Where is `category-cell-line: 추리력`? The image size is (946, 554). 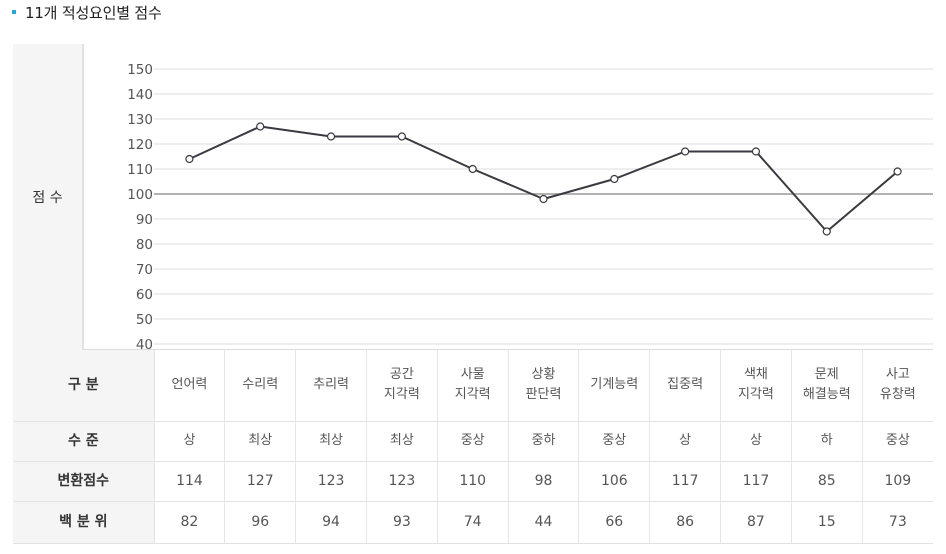 category-cell-line: 추리력 is located at coordinates (331, 385).